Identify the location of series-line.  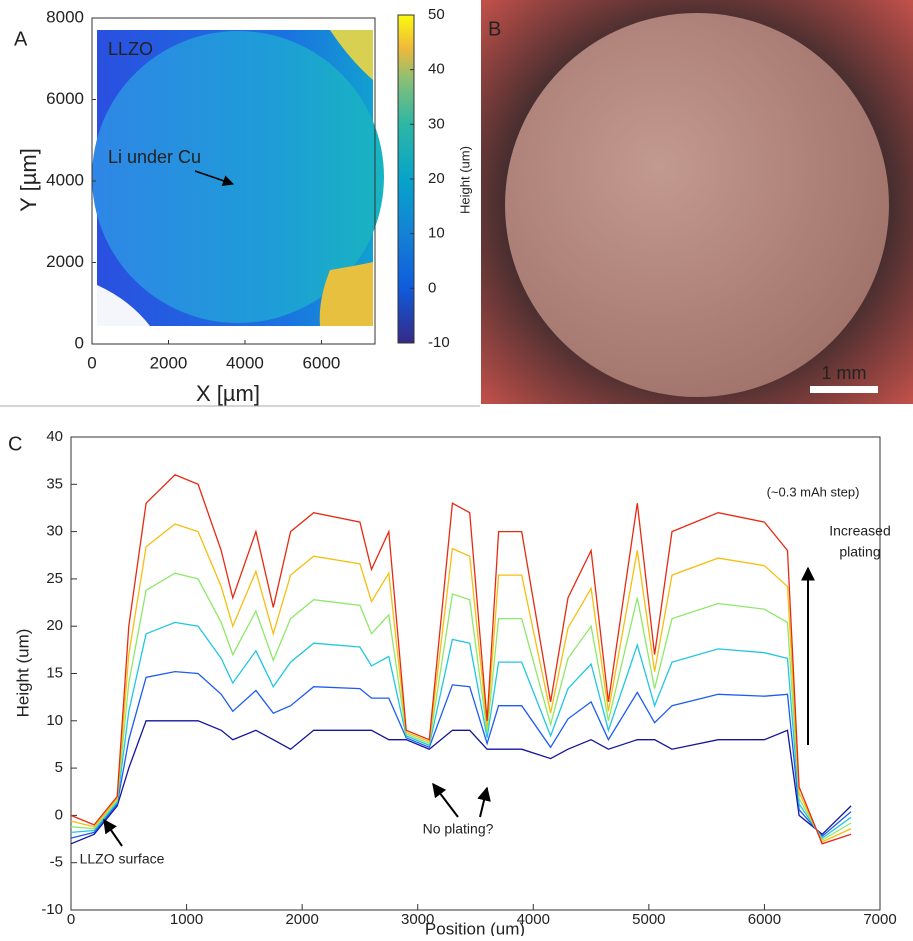
(461, 782).